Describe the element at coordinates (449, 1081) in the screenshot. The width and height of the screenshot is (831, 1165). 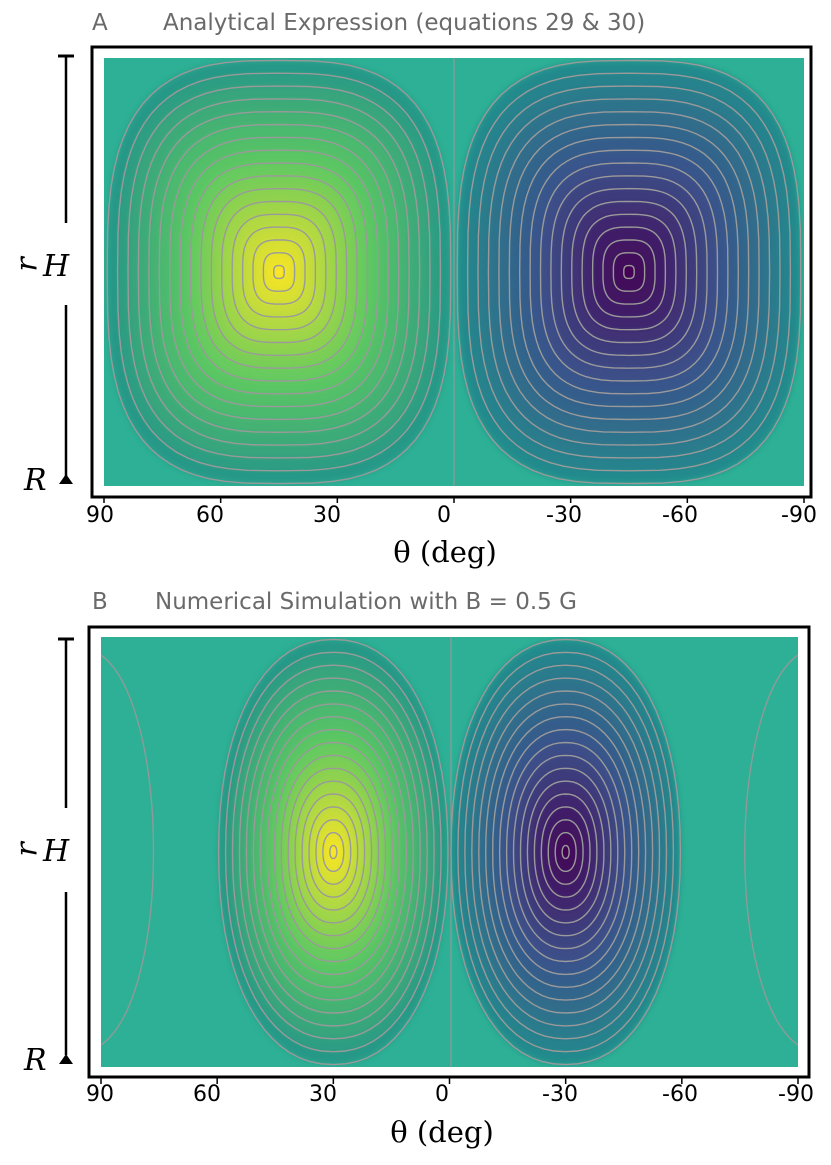
I see `x-ticks` at that location.